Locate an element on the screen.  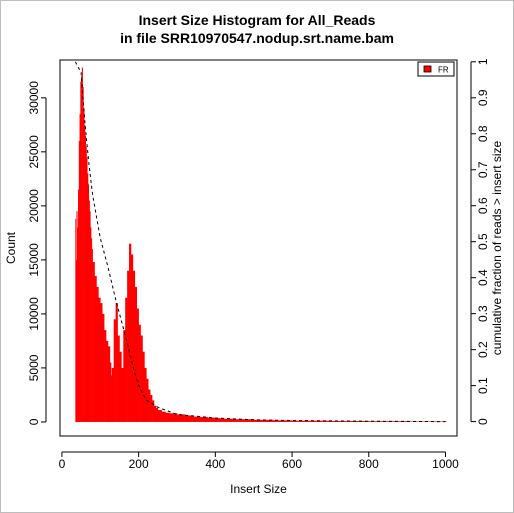
y-axis-label: Count is located at coordinates (11, 247).